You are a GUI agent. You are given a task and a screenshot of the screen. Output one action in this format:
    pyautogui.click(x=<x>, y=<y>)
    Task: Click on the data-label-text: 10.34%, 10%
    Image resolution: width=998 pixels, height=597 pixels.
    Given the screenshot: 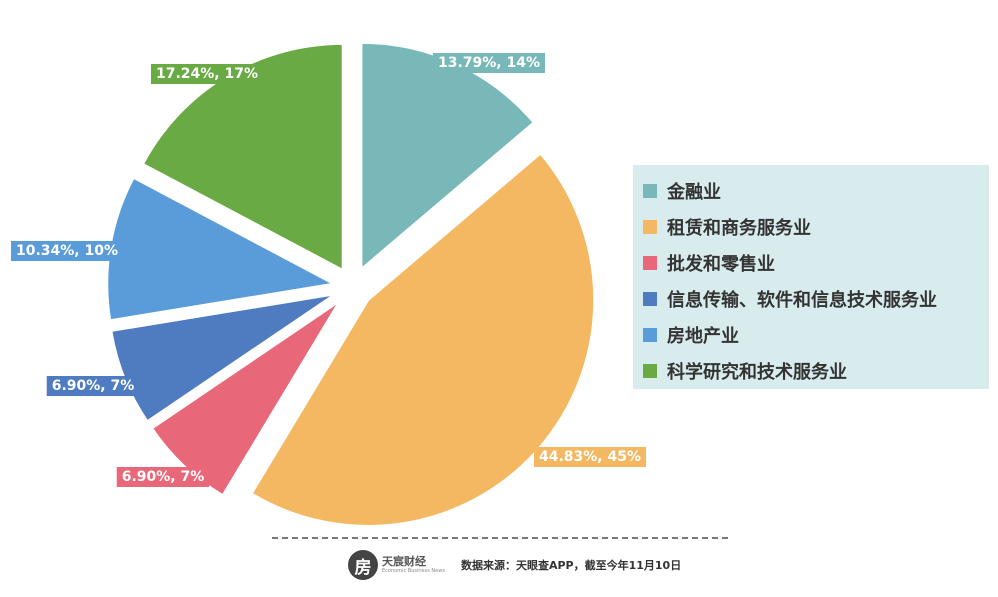 What is the action you would take?
    pyautogui.click(x=67, y=251)
    